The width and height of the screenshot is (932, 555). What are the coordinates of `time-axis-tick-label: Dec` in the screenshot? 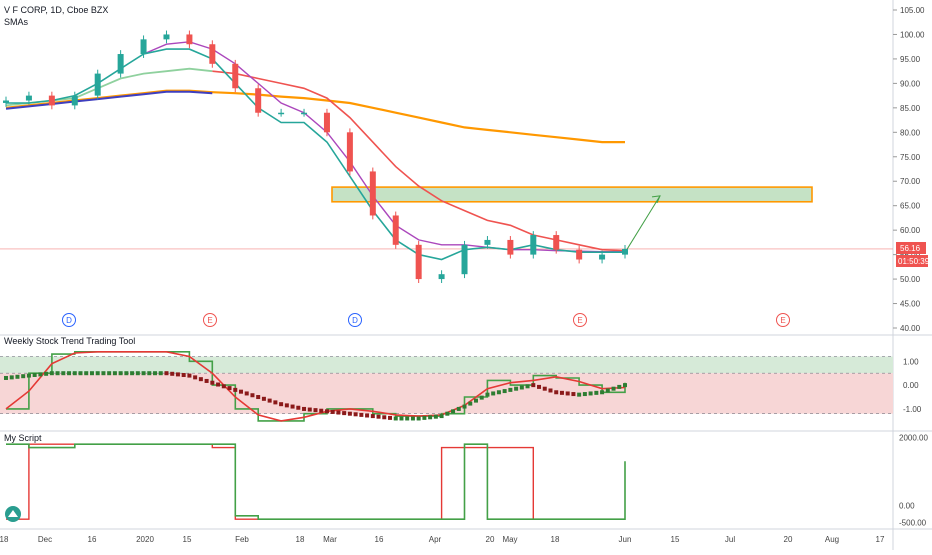 It's located at (45, 539).